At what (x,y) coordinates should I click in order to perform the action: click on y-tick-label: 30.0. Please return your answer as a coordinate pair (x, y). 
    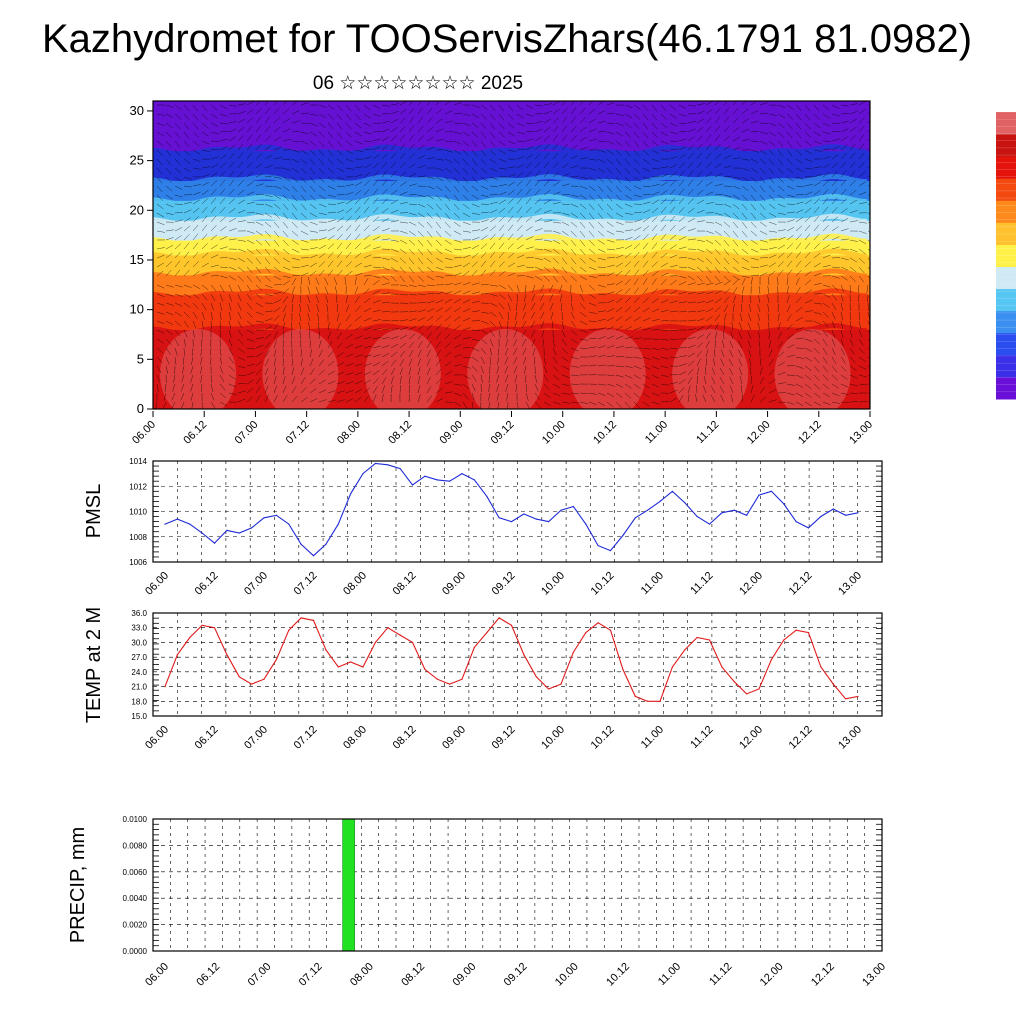
    Looking at the image, I should click on (139, 642).